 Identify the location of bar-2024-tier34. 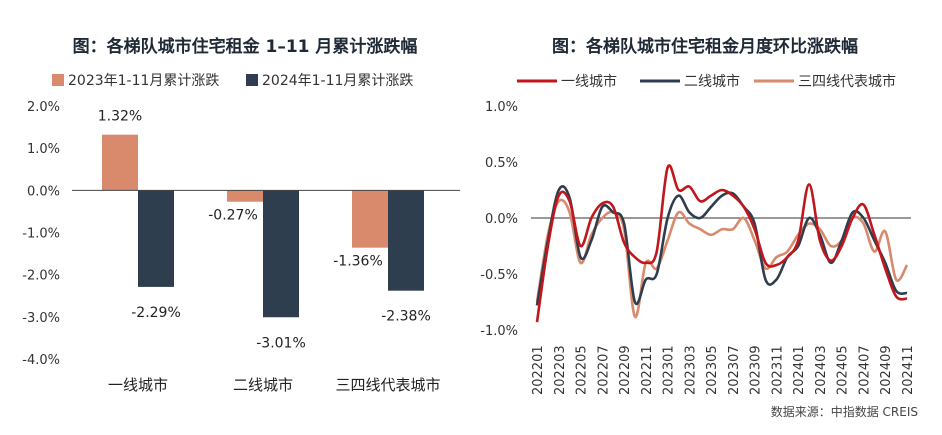
(406, 240).